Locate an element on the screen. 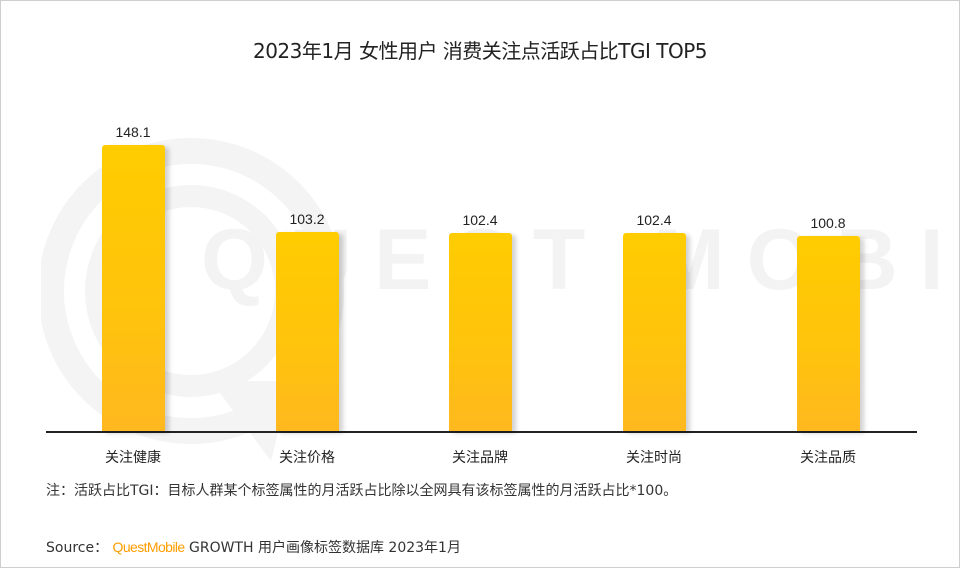 The height and width of the screenshot is (568, 960). source-label: Source： is located at coordinates (77, 548).